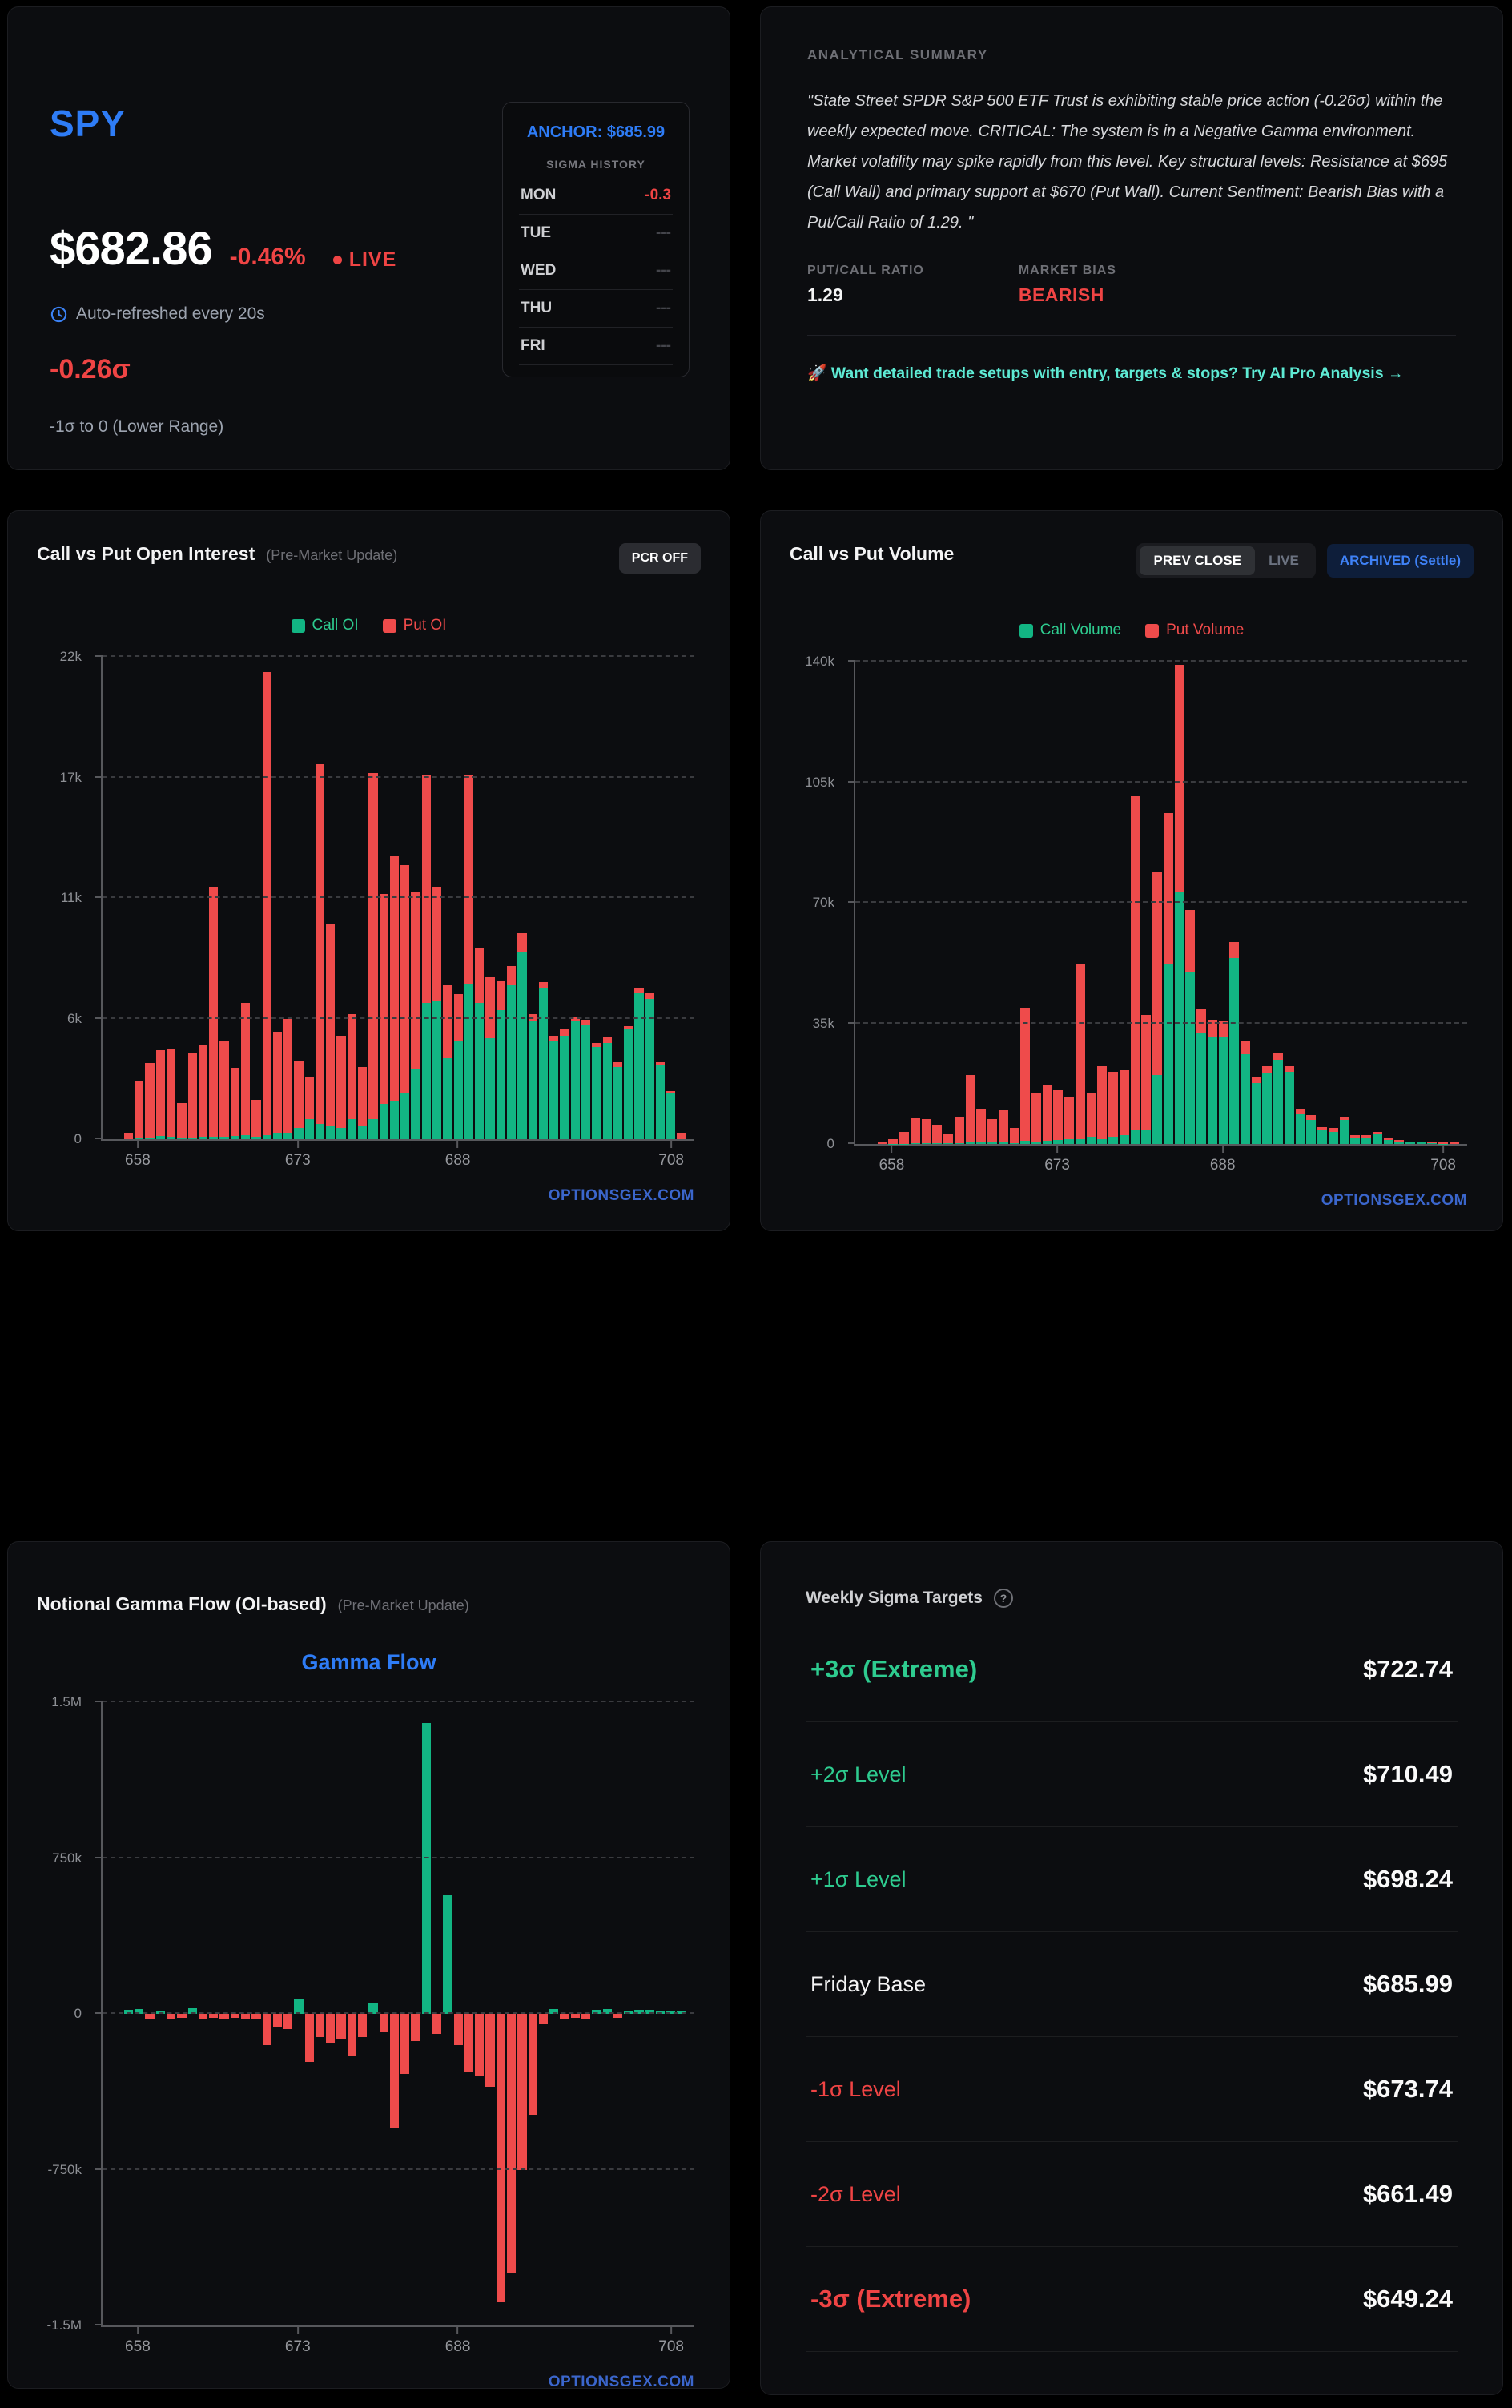  I want to click on sigma-target-label: +1σ Level, so click(858, 1878).